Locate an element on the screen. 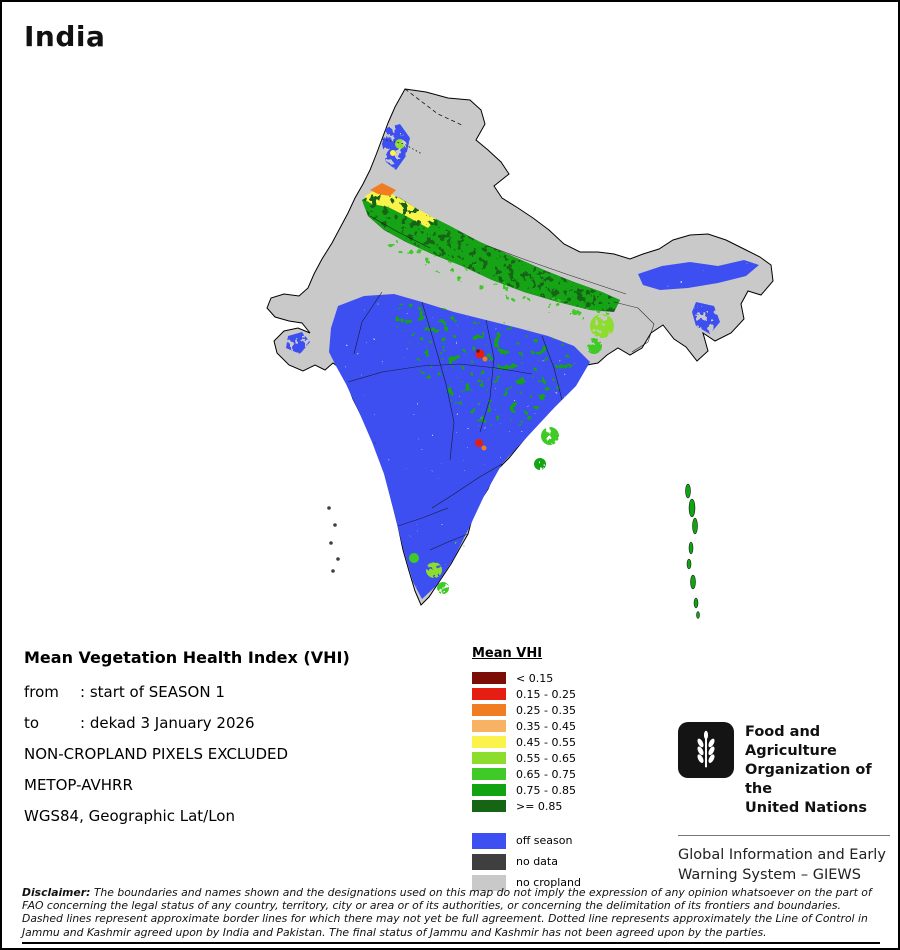 This screenshot has height=950, width=900. off-season-saurashtra-patch is located at coordinates (298, 343).